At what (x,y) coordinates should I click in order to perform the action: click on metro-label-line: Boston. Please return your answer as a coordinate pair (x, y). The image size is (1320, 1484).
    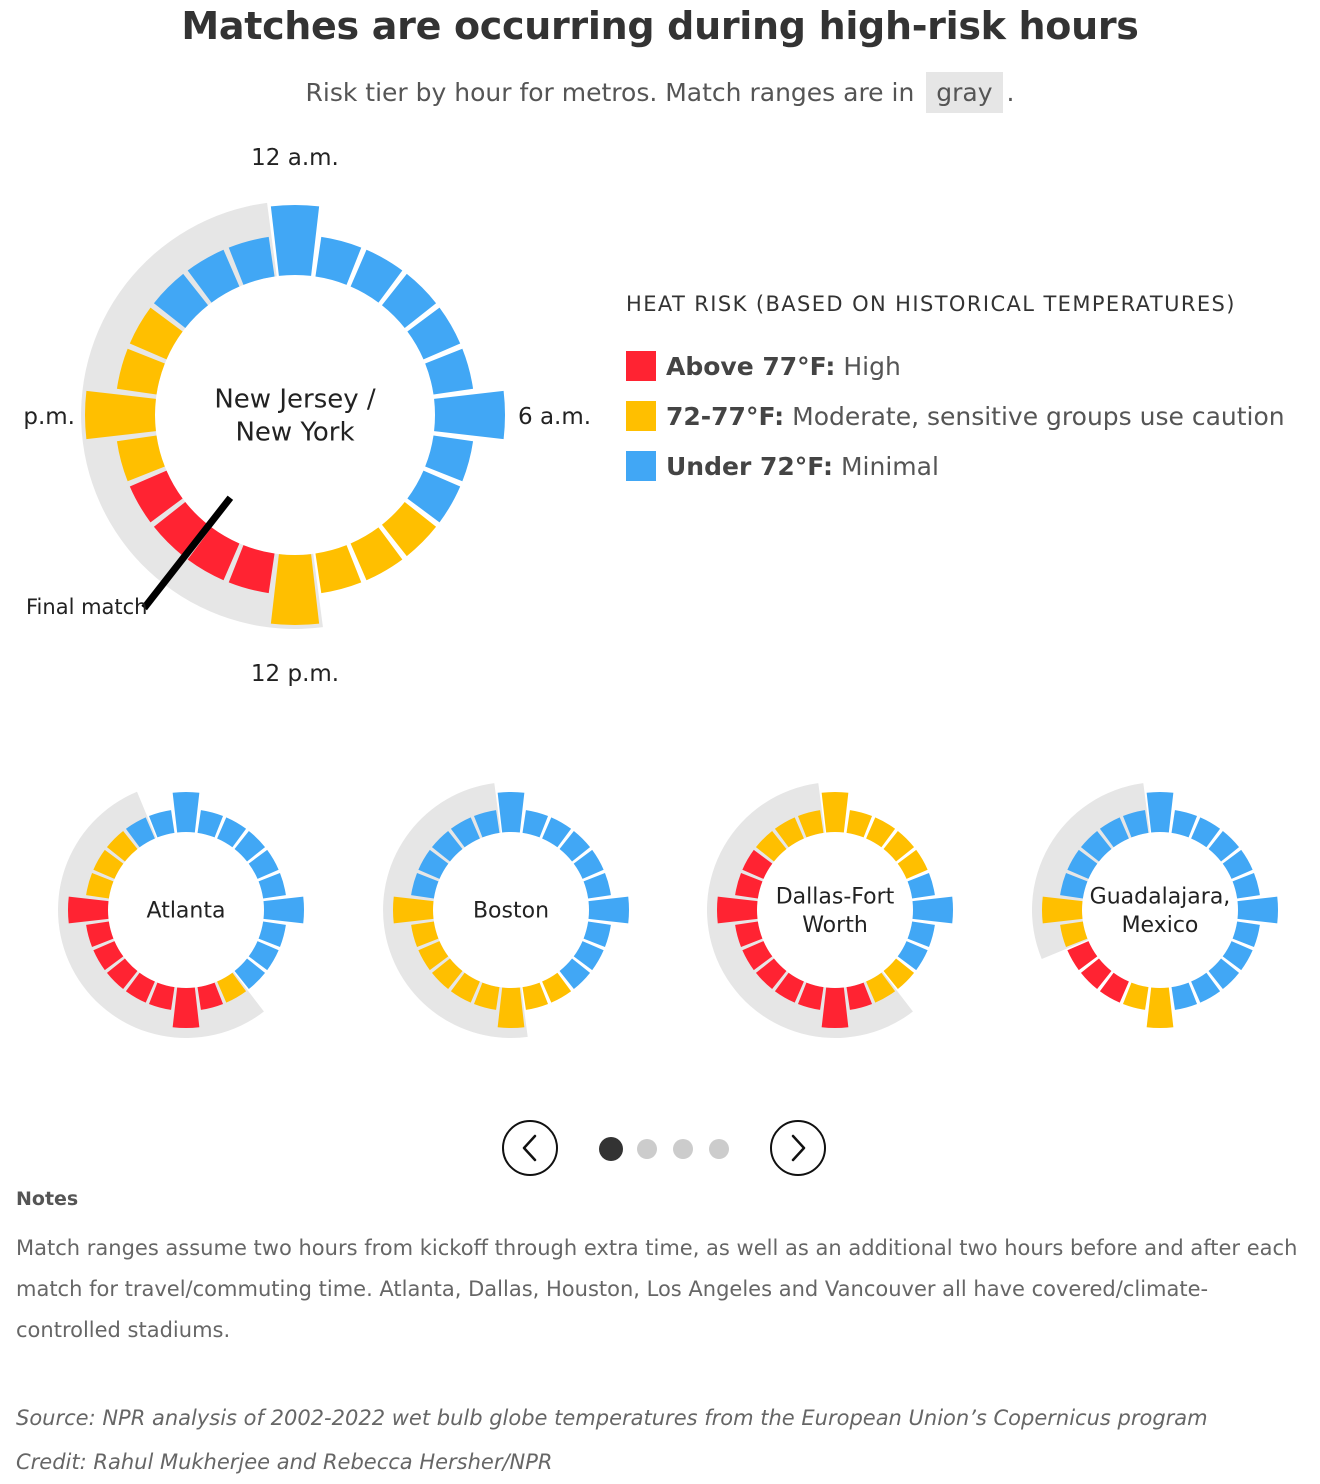
    Looking at the image, I should click on (511, 911).